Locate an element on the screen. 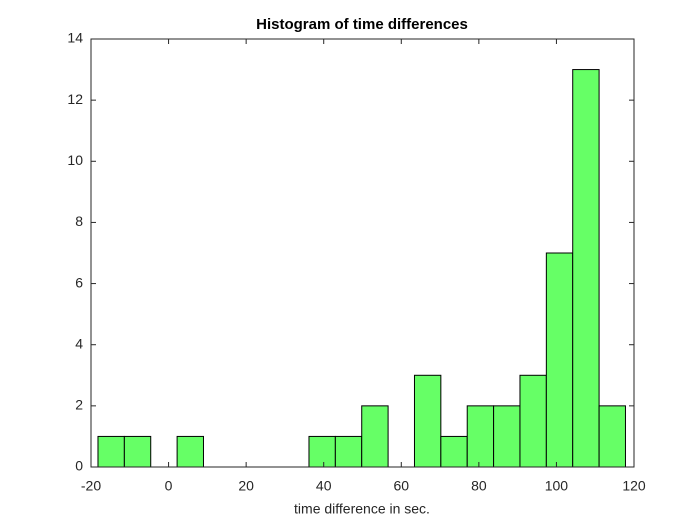  x-tick-label: 0 is located at coordinates (169, 486).